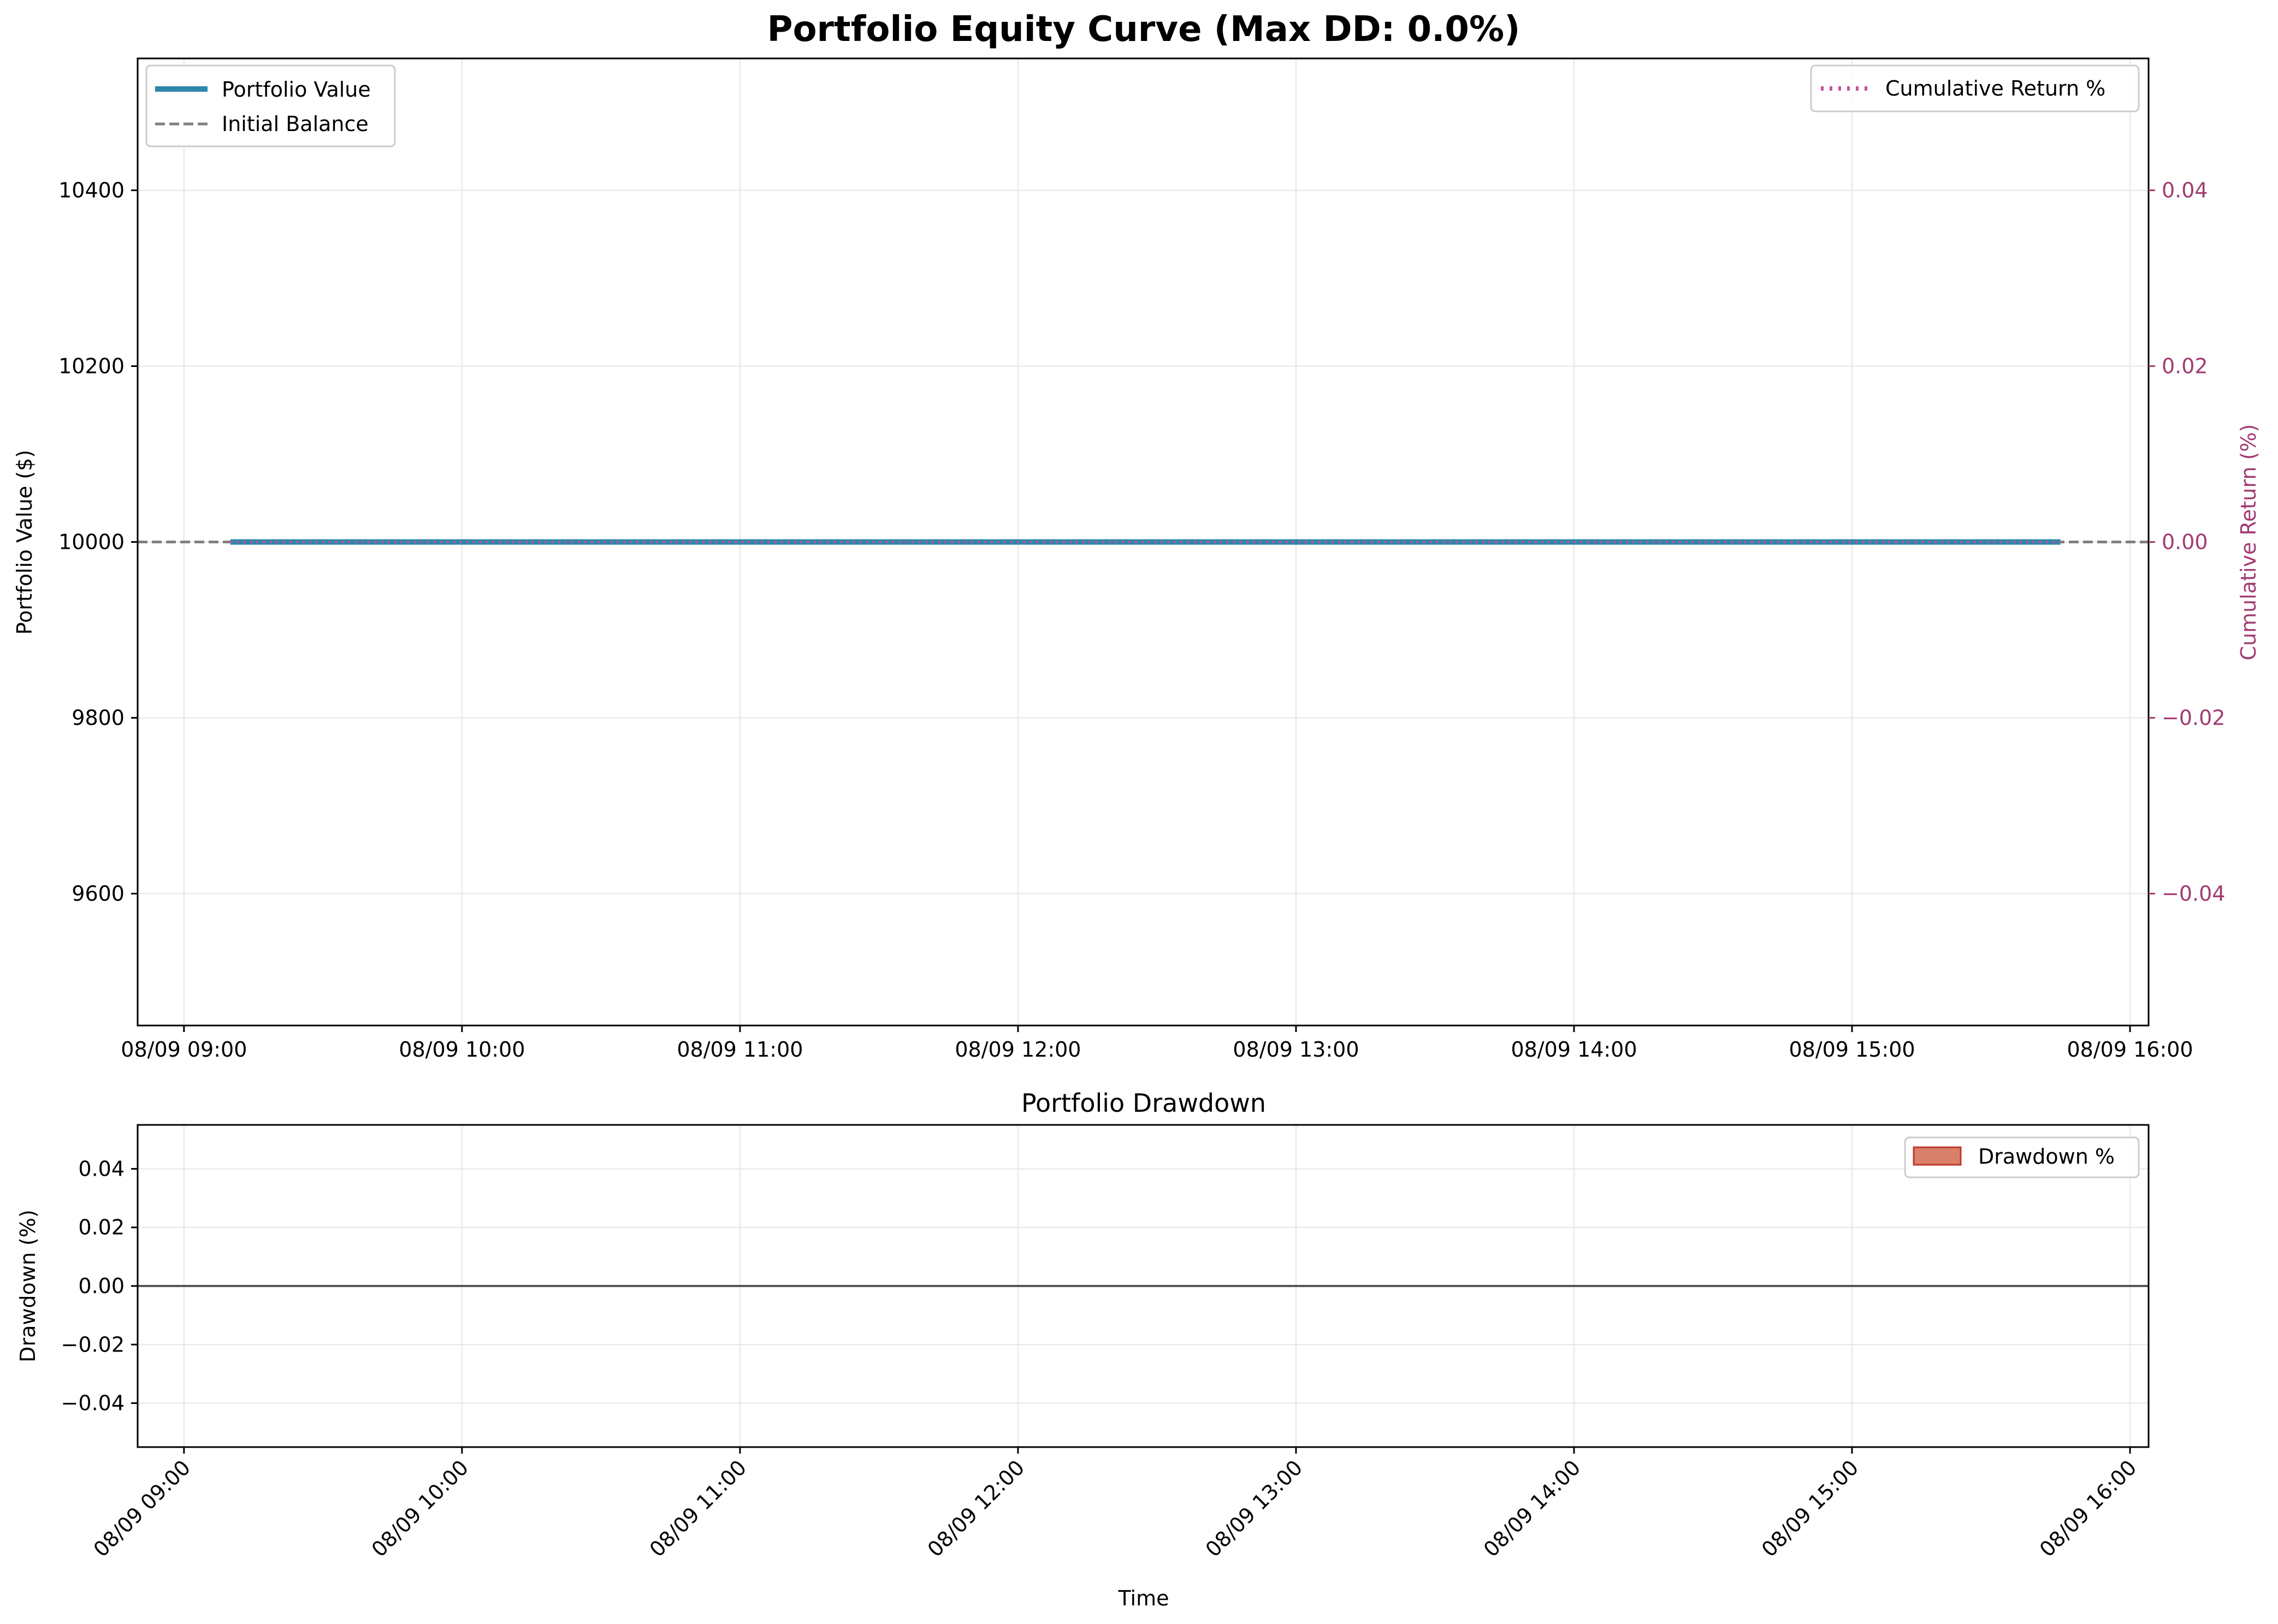 The width and height of the screenshot is (2278, 1624). Describe the element at coordinates (2046, 1157) in the screenshot. I see `legend-label-drawdown: Drawdown %` at that location.